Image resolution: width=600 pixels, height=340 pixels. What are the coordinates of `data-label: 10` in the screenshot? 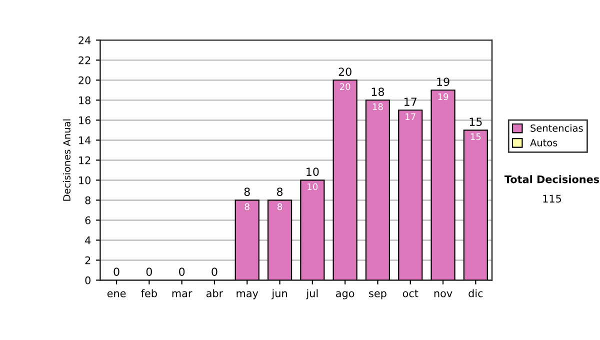 It's located at (313, 186).